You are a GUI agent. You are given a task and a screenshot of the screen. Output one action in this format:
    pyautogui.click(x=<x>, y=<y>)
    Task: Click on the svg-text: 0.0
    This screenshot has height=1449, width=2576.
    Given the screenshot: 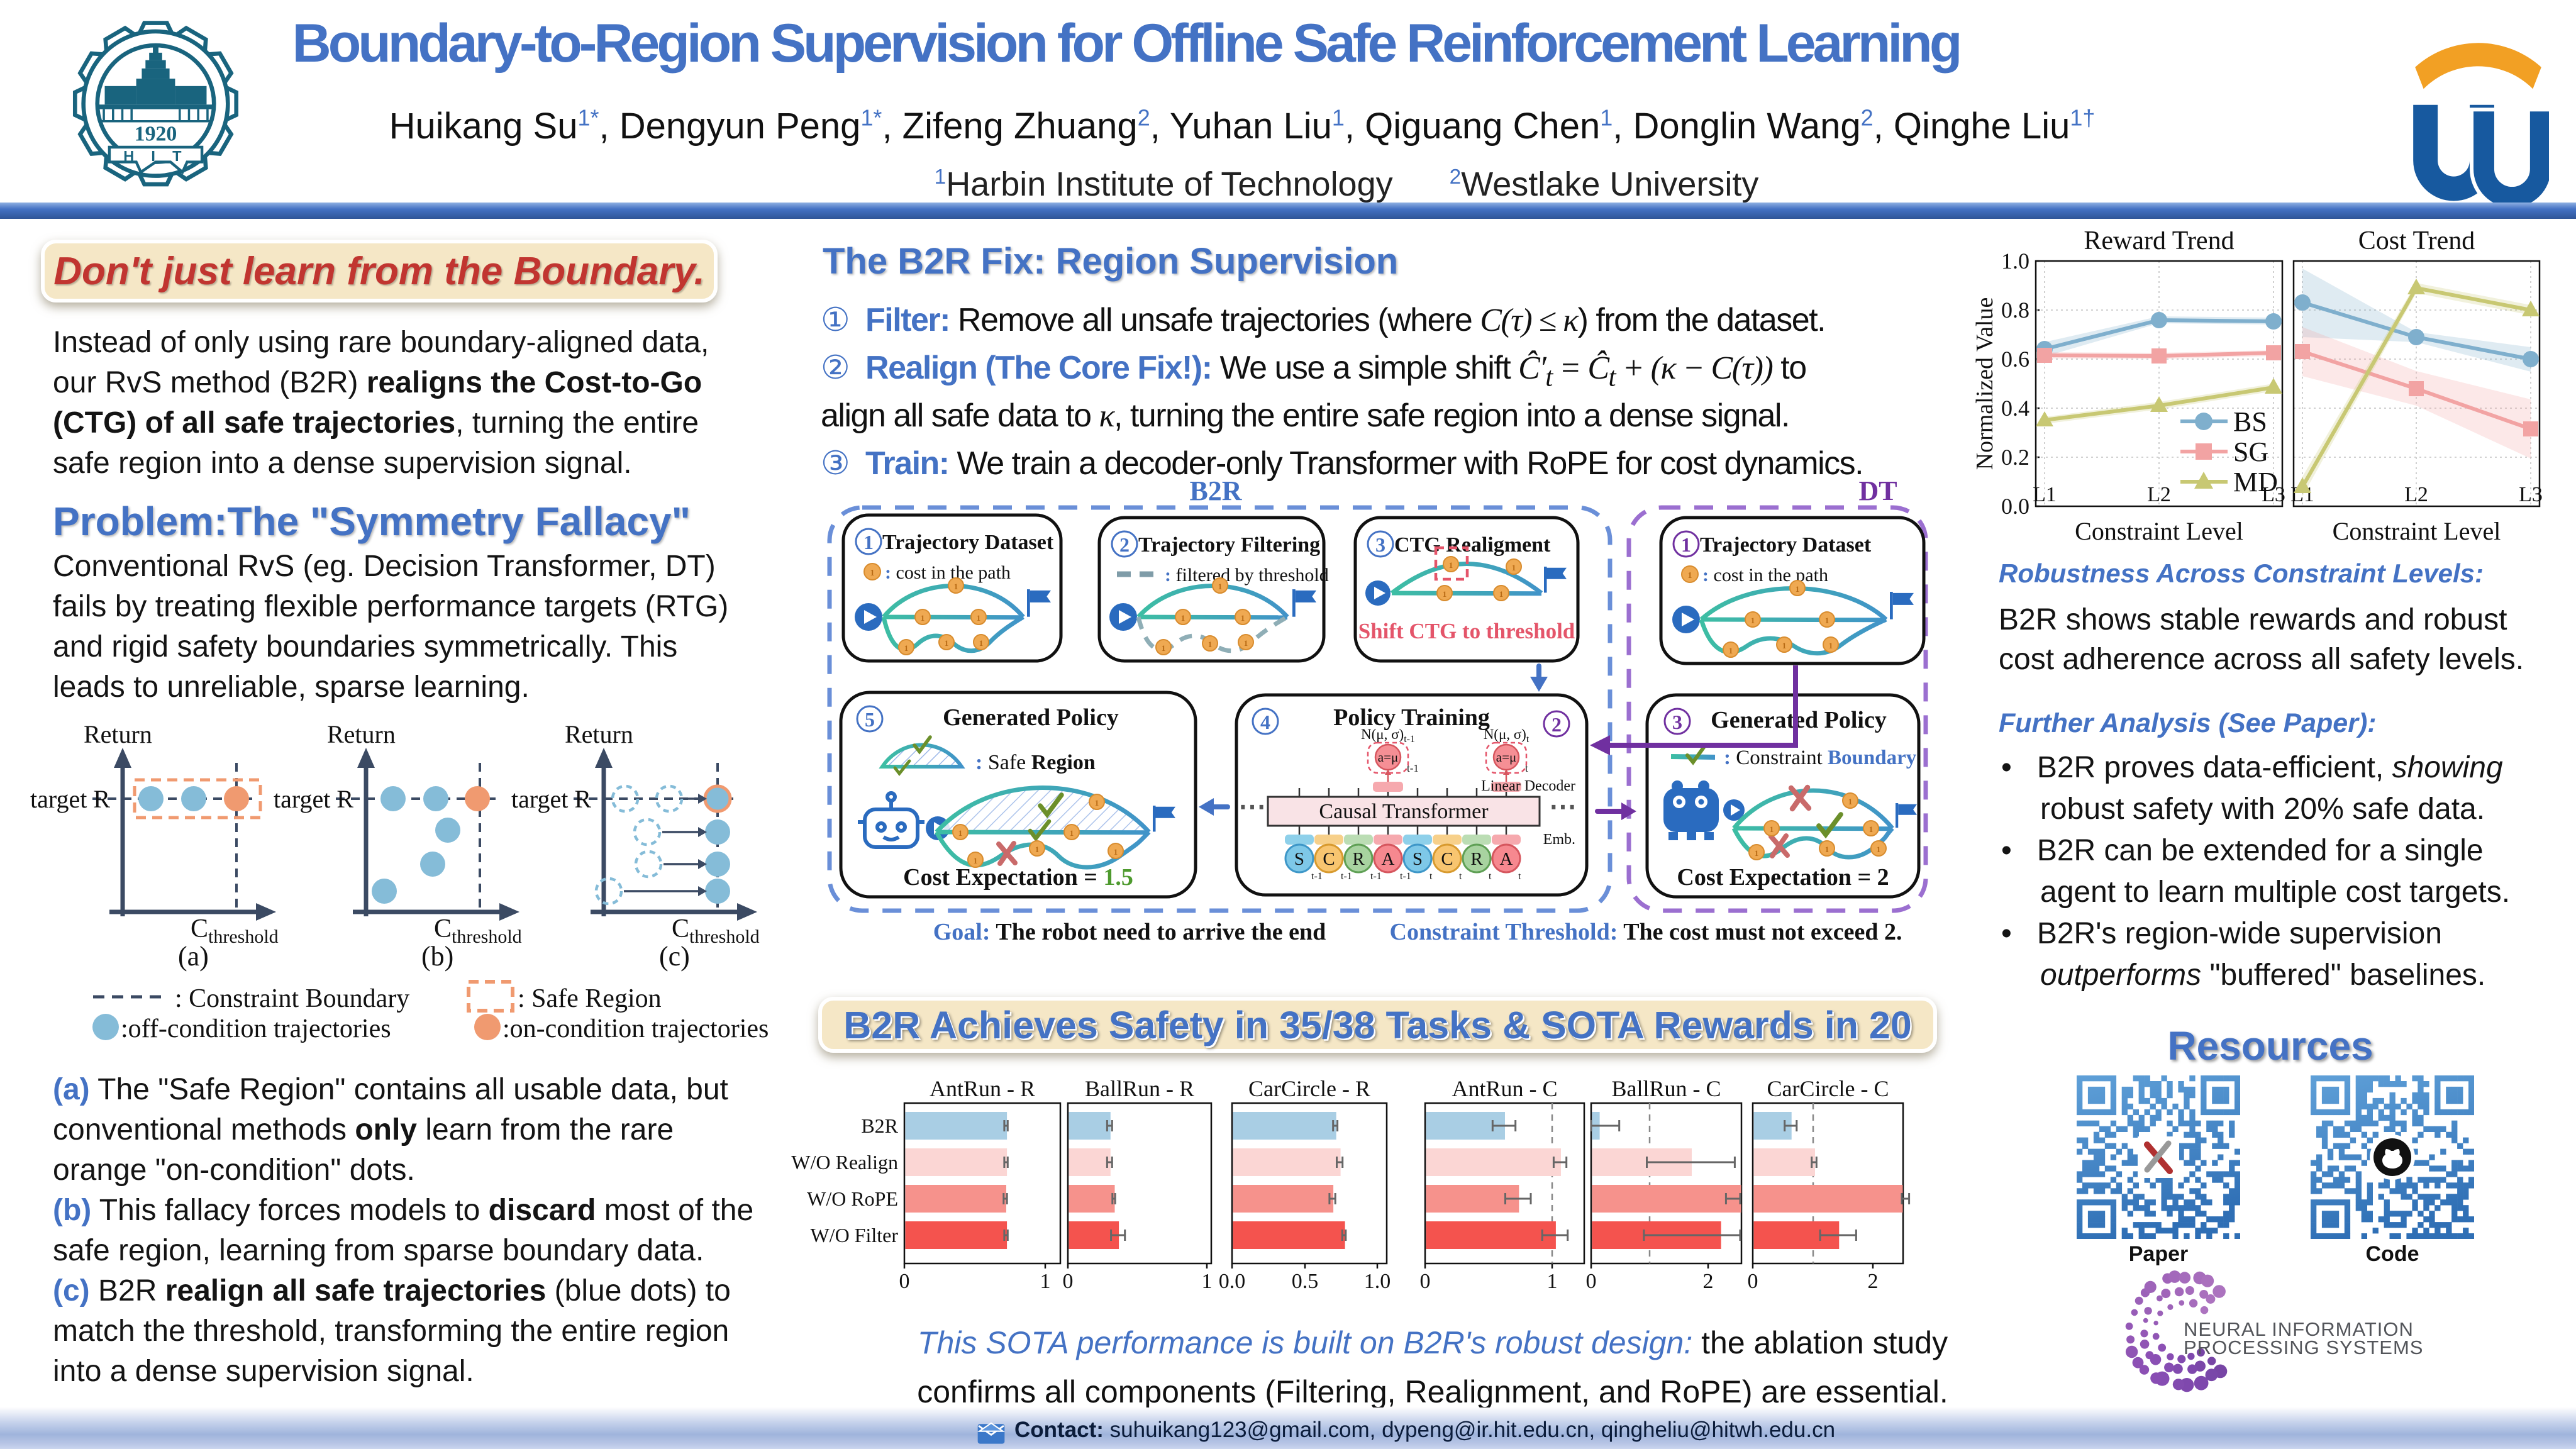 What is the action you would take?
    pyautogui.click(x=2015, y=506)
    